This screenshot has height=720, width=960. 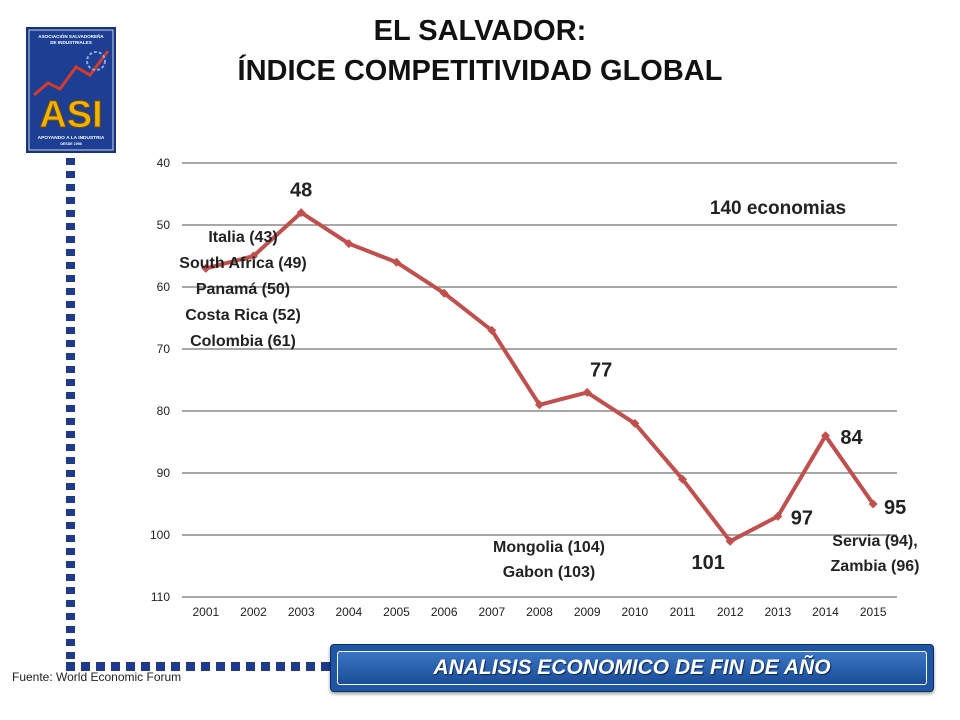 What do you see at coordinates (243, 315) in the screenshot?
I see `annotation-peers-2003: Costa Rica (52)` at bounding box center [243, 315].